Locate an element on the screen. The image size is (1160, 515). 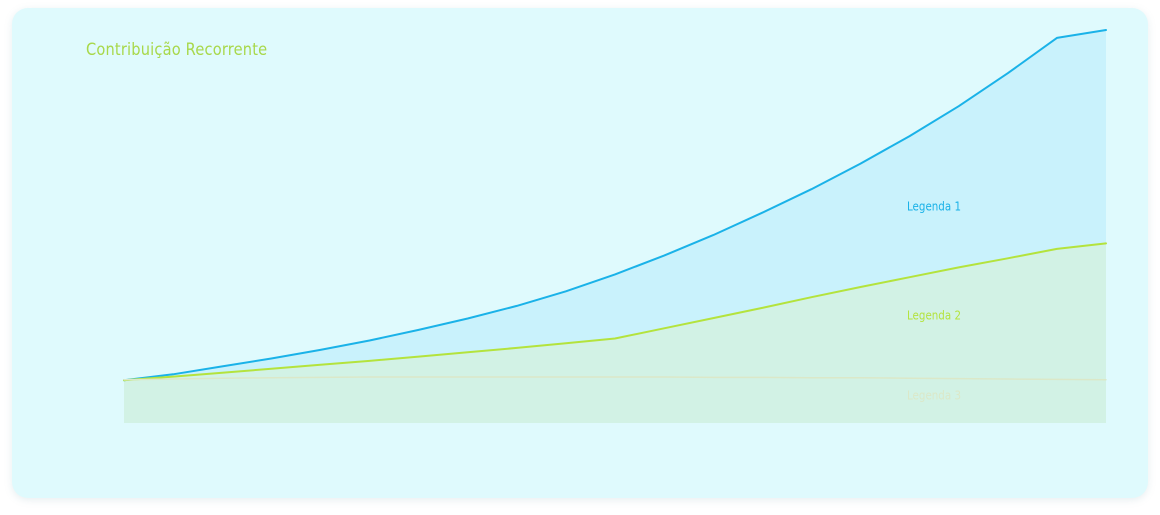
chart-title: Contribuição Recorrente is located at coordinates (177, 50).